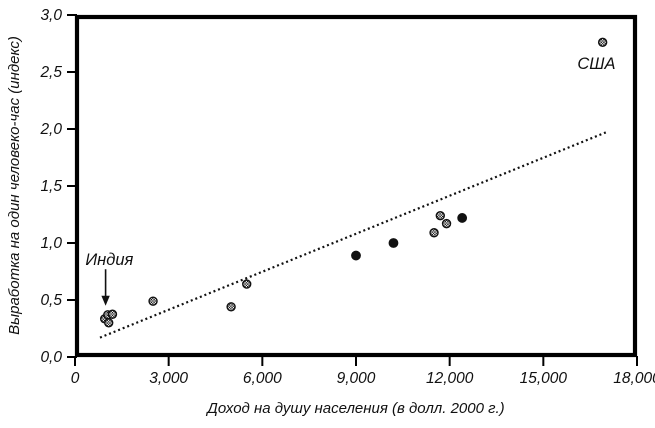 Image resolution: width=655 pixels, height=428 pixels. Describe the element at coordinates (51, 15) in the screenshot. I see `y-tick-label: 3,0` at that location.